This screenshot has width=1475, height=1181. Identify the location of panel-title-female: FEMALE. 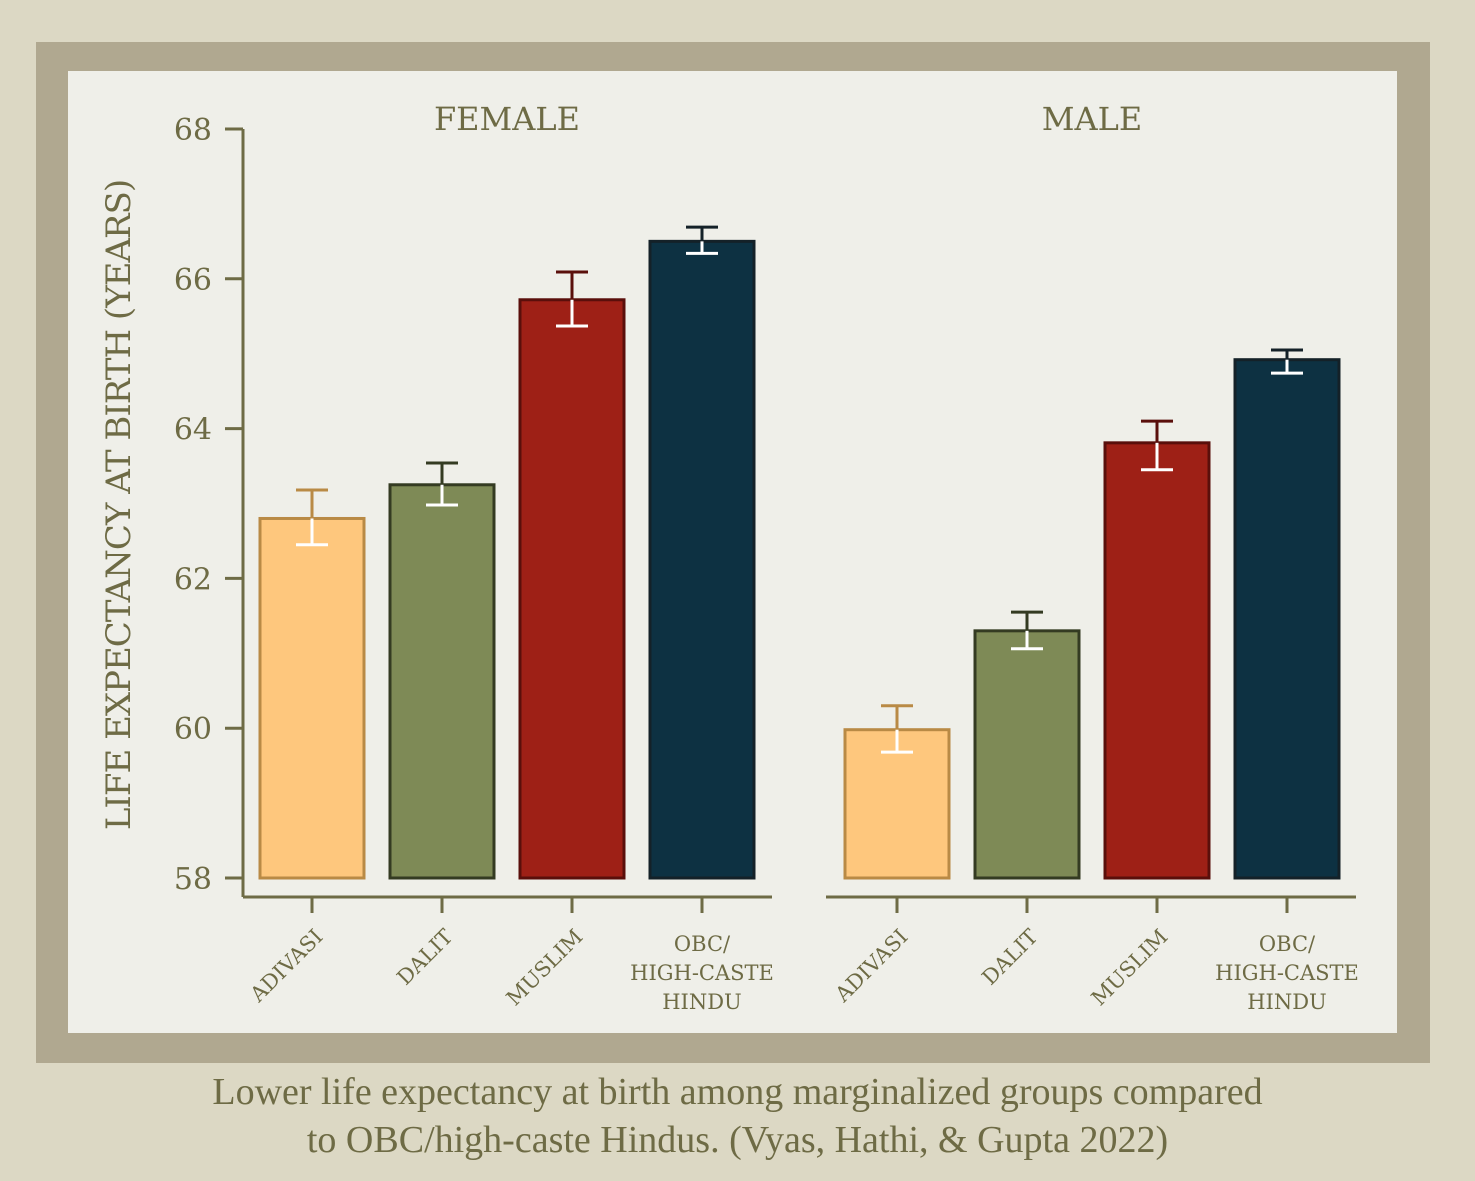
(507, 119).